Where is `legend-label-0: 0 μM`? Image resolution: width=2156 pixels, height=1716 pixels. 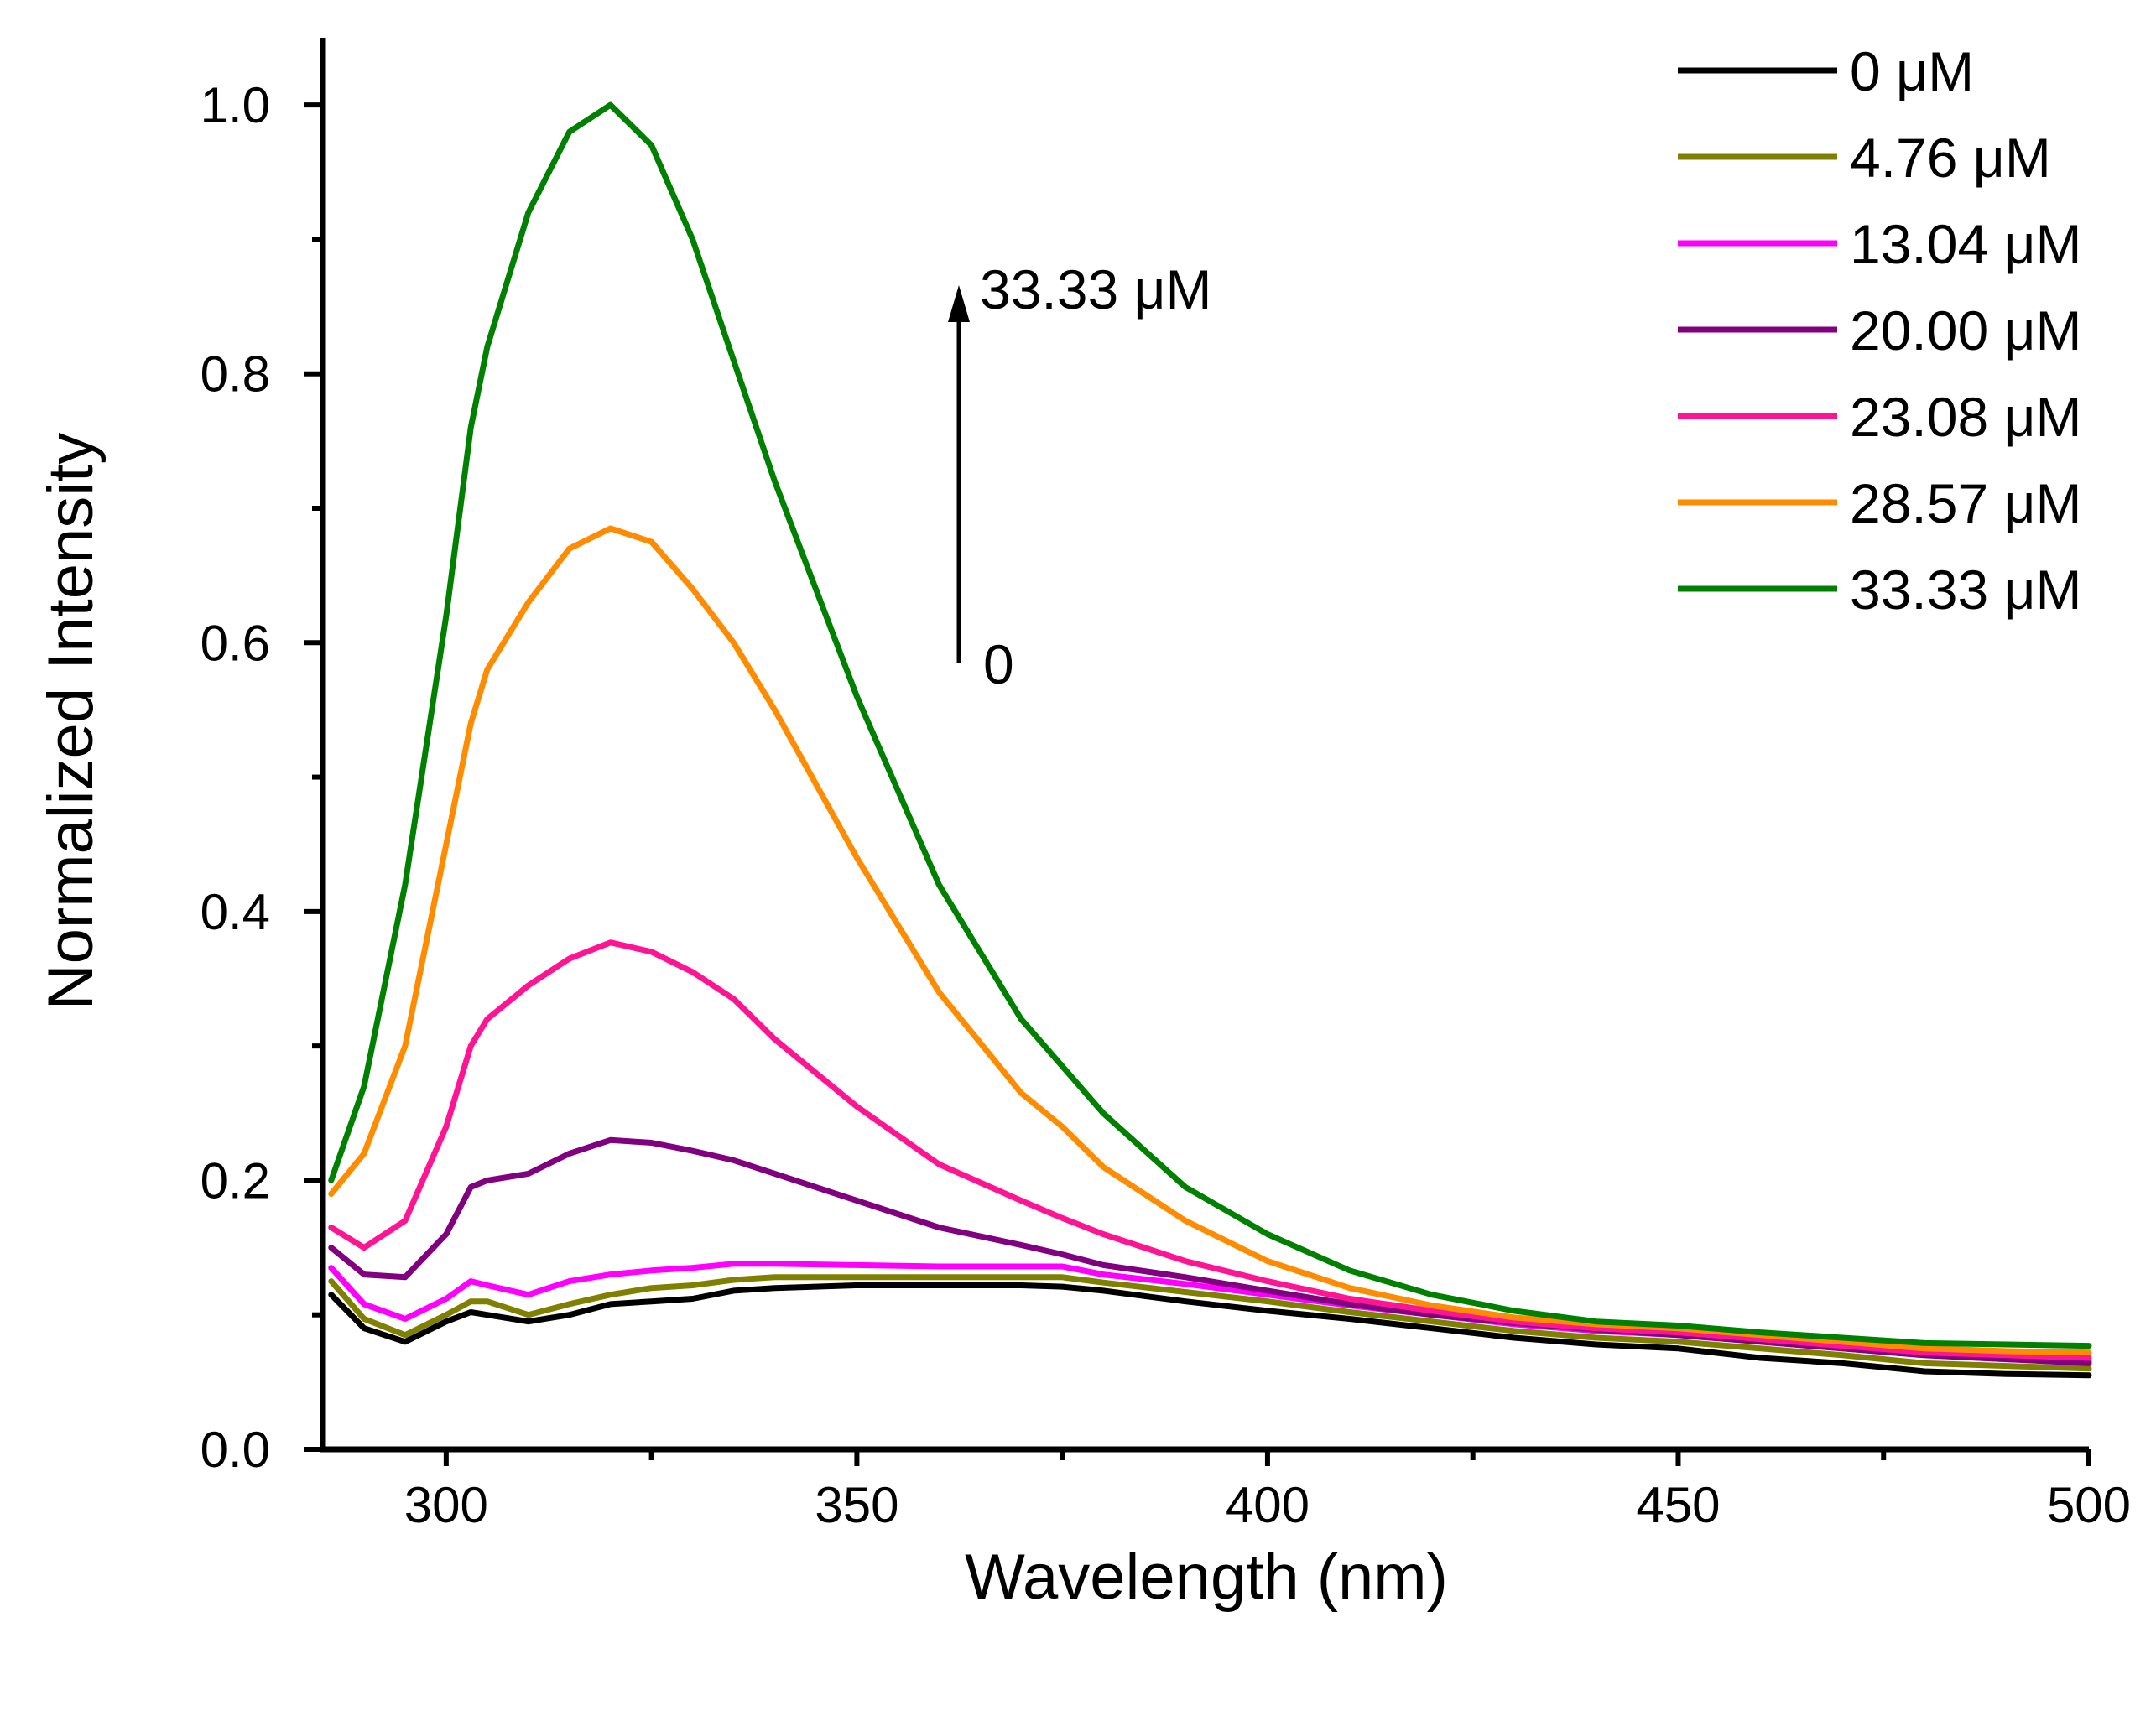
legend-label-0: 0 μM is located at coordinates (1912, 71).